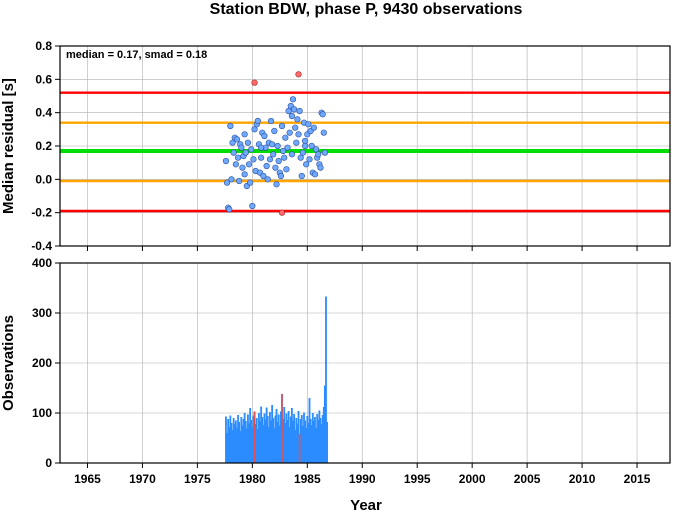  I want to click on residual-points, so click(275, 143).